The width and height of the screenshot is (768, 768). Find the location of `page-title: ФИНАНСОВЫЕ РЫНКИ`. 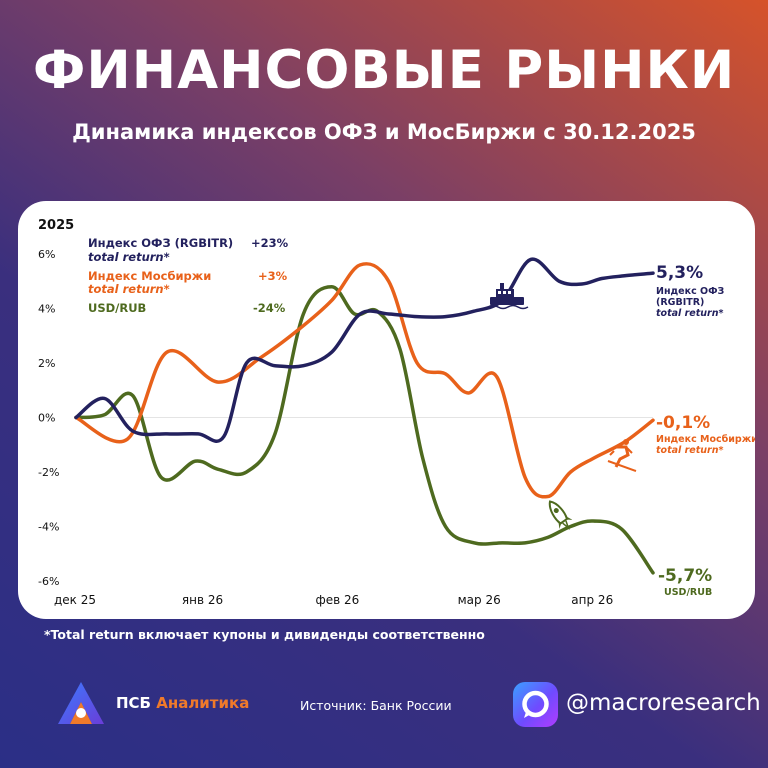

page-title: ФИНАНСОВЫЕ РЫНКИ is located at coordinates (384, 70).